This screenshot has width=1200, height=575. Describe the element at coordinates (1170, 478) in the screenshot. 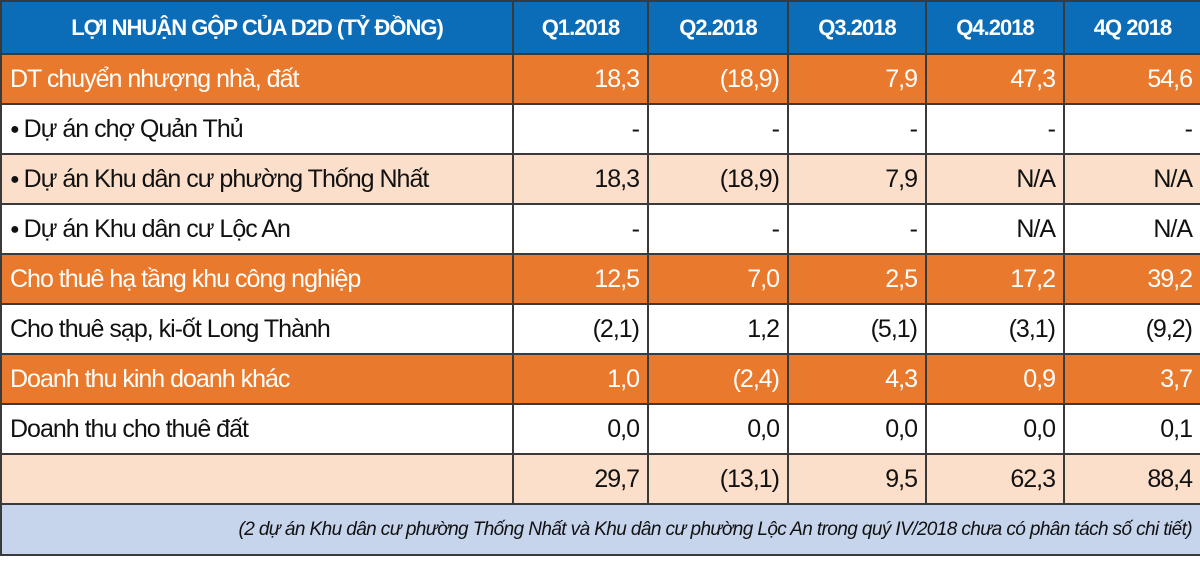

I see `value-text: 88,4` at that location.